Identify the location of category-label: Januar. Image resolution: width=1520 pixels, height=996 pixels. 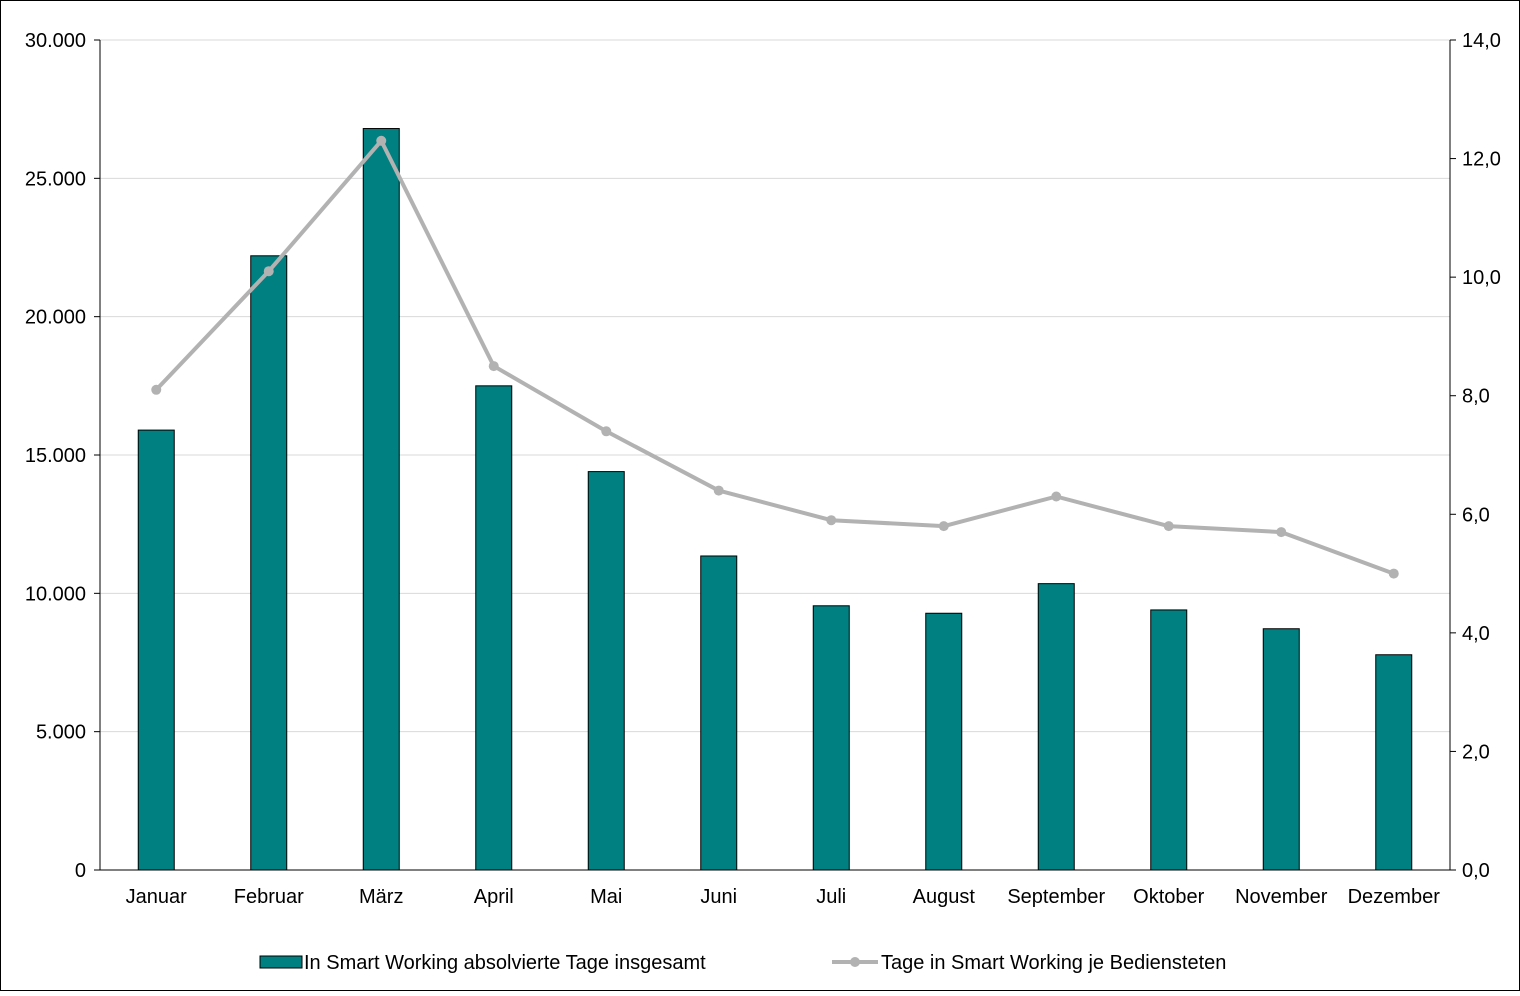
(156, 897).